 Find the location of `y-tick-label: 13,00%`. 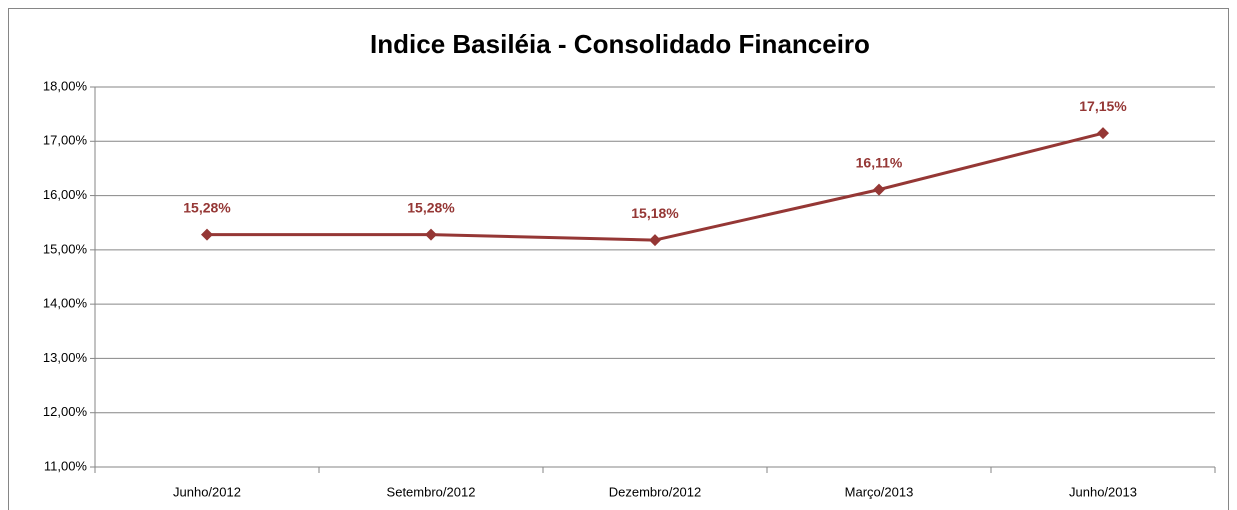

y-tick-label: 13,00% is located at coordinates (65, 357).